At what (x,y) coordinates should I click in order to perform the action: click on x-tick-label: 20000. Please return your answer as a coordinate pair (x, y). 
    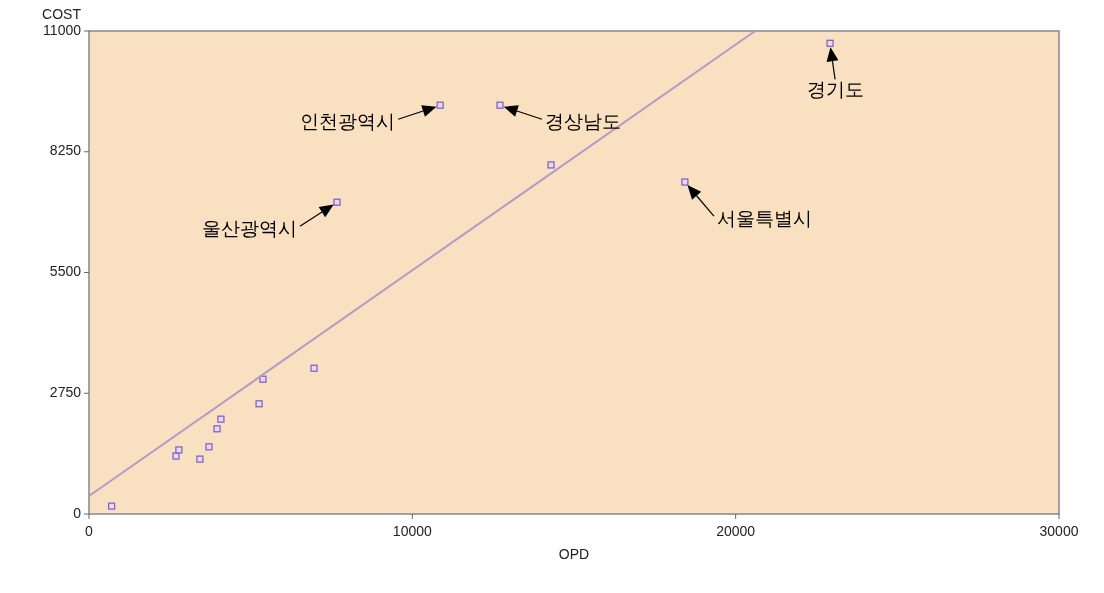
    Looking at the image, I should click on (736, 531).